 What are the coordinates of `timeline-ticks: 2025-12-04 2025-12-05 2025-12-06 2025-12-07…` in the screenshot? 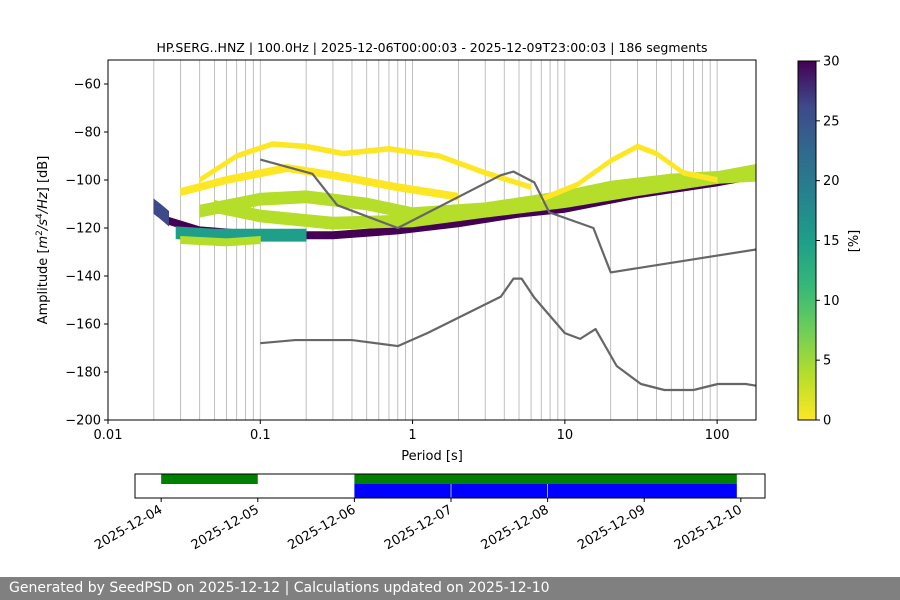 It's located at (418, 525).